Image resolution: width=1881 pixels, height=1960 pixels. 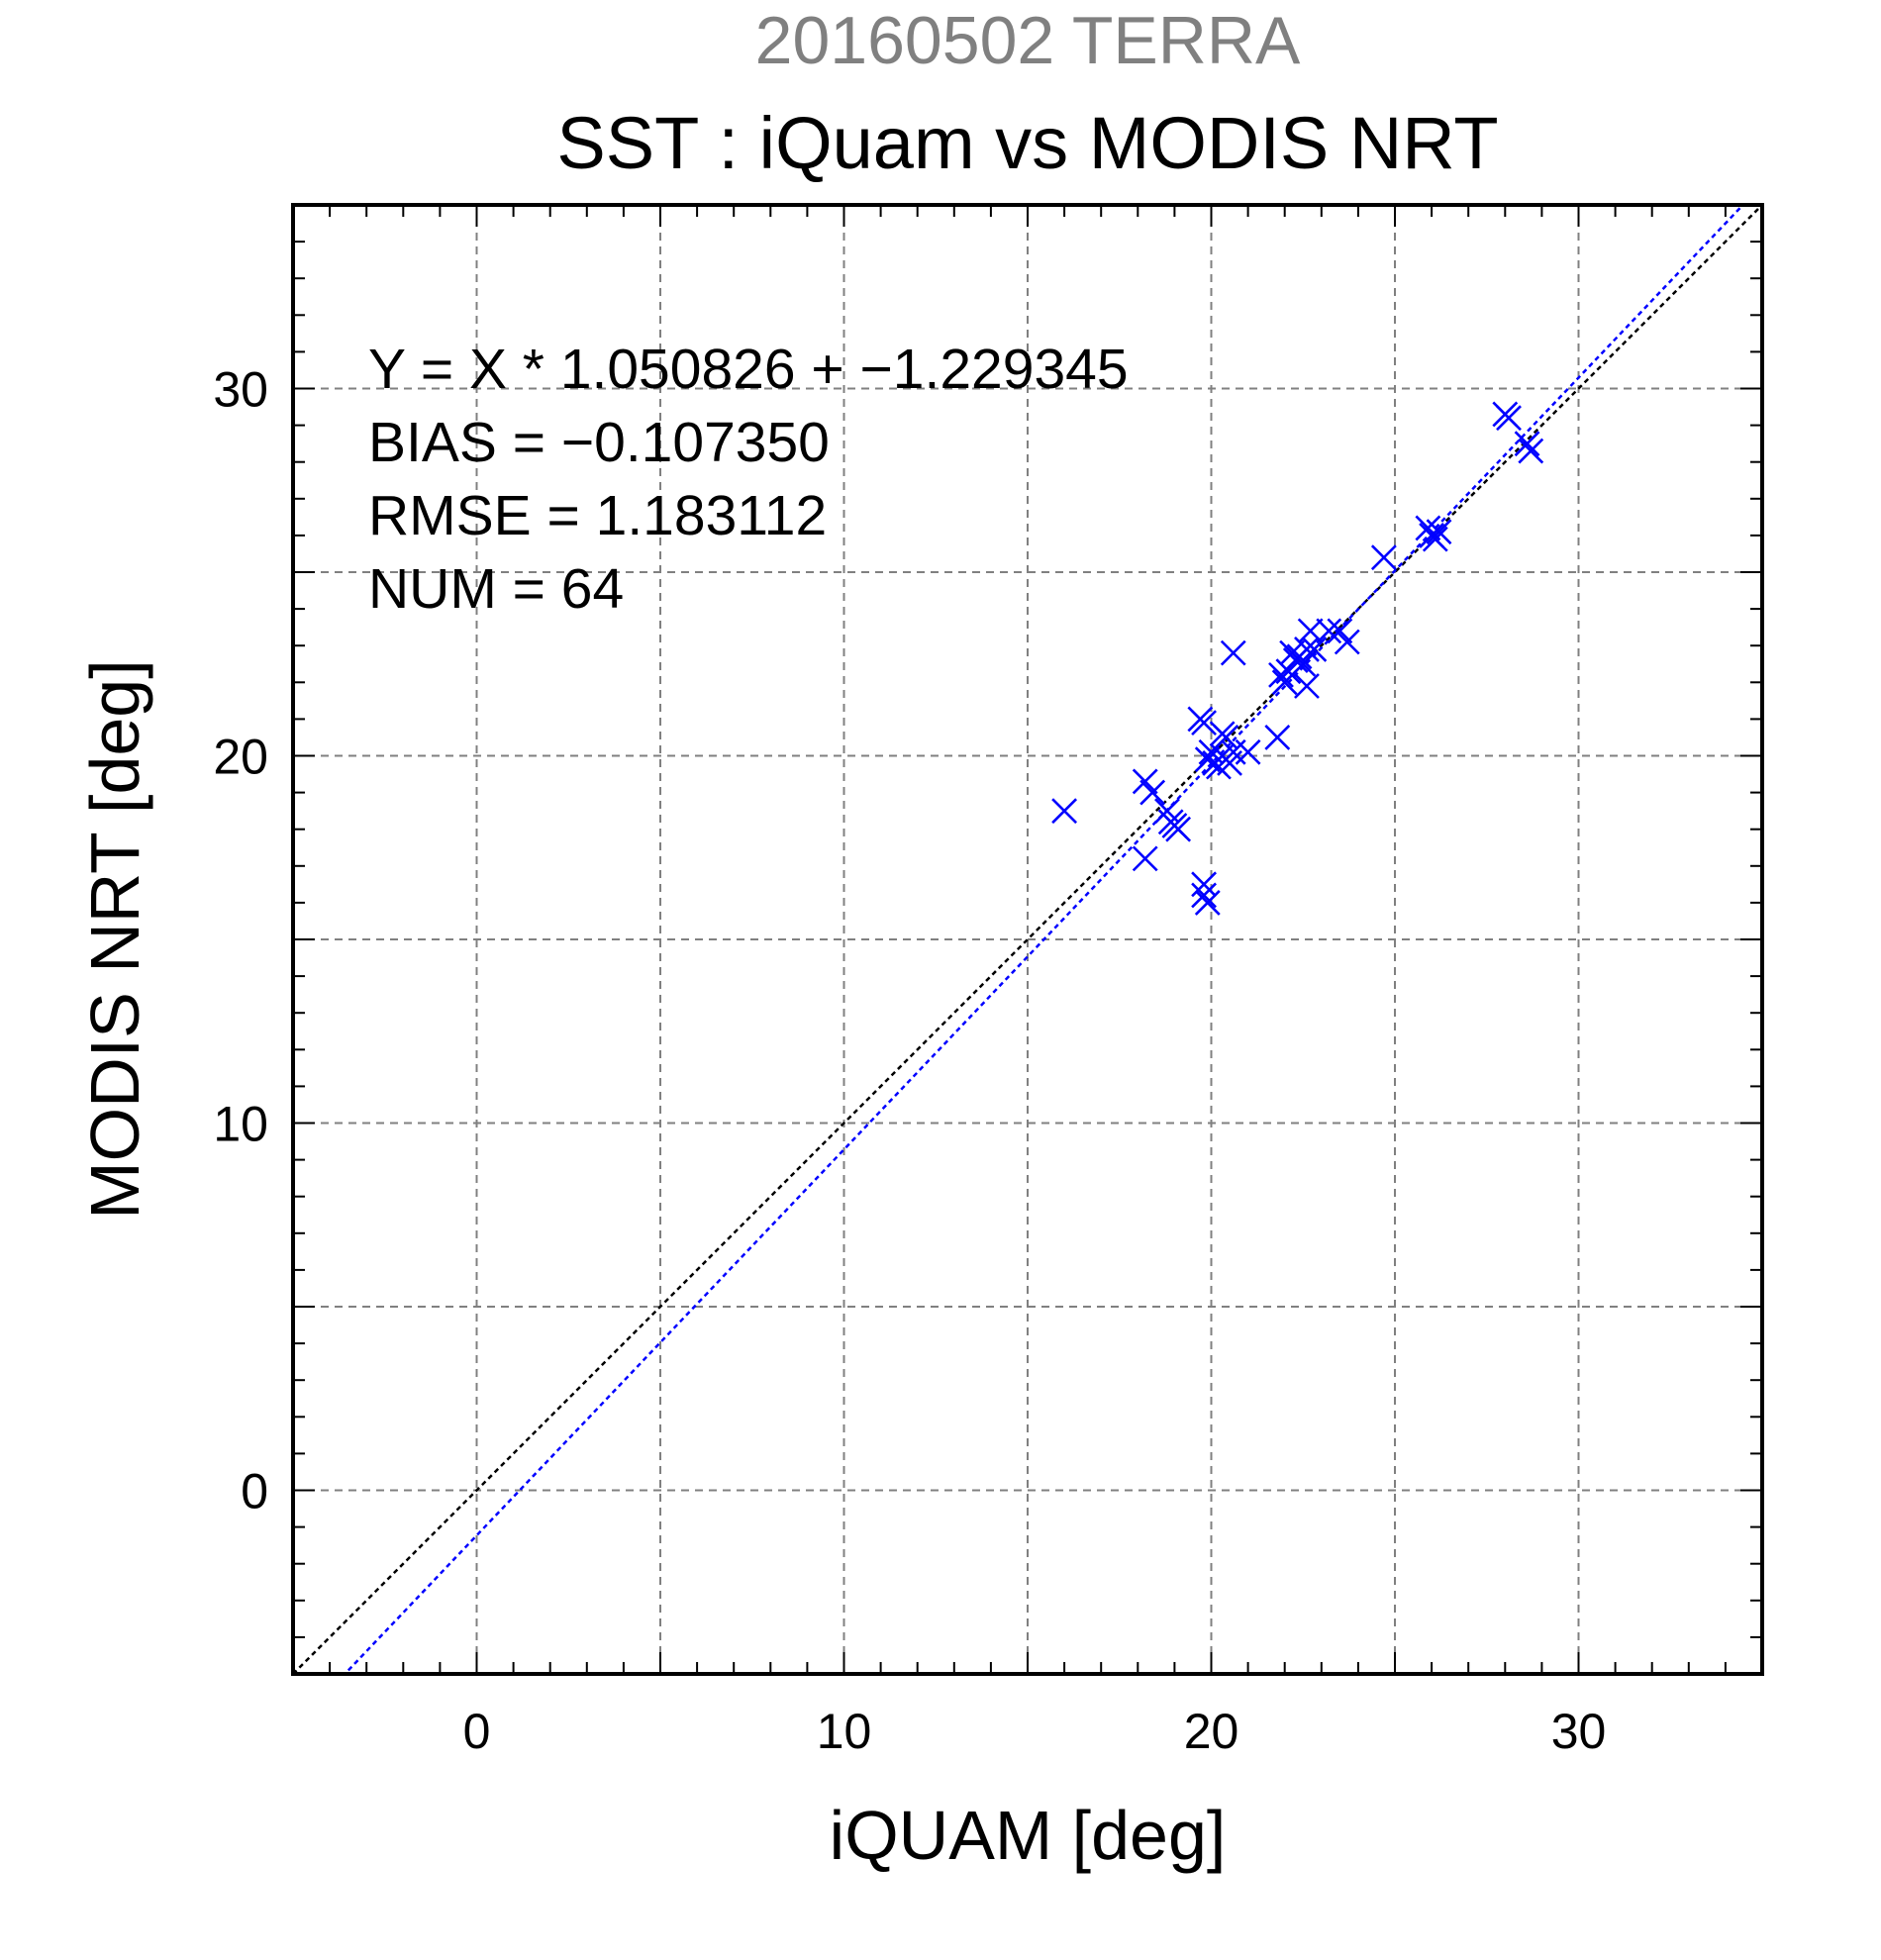 What do you see at coordinates (1035, 1731) in the screenshot?
I see `x-tick-labels: 0 10 20 30` at bounding box center [1035, 1731].